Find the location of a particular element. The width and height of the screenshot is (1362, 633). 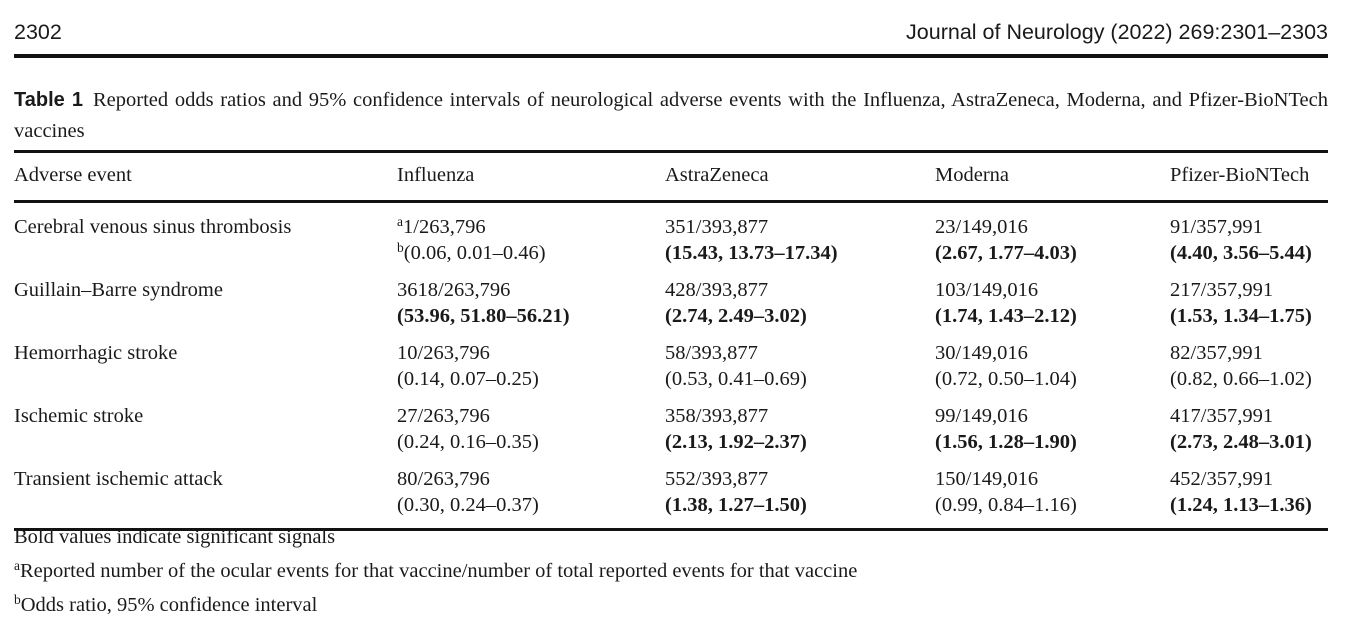

counts-line-text: 99/149,016 is located at coordinates (981, 416).